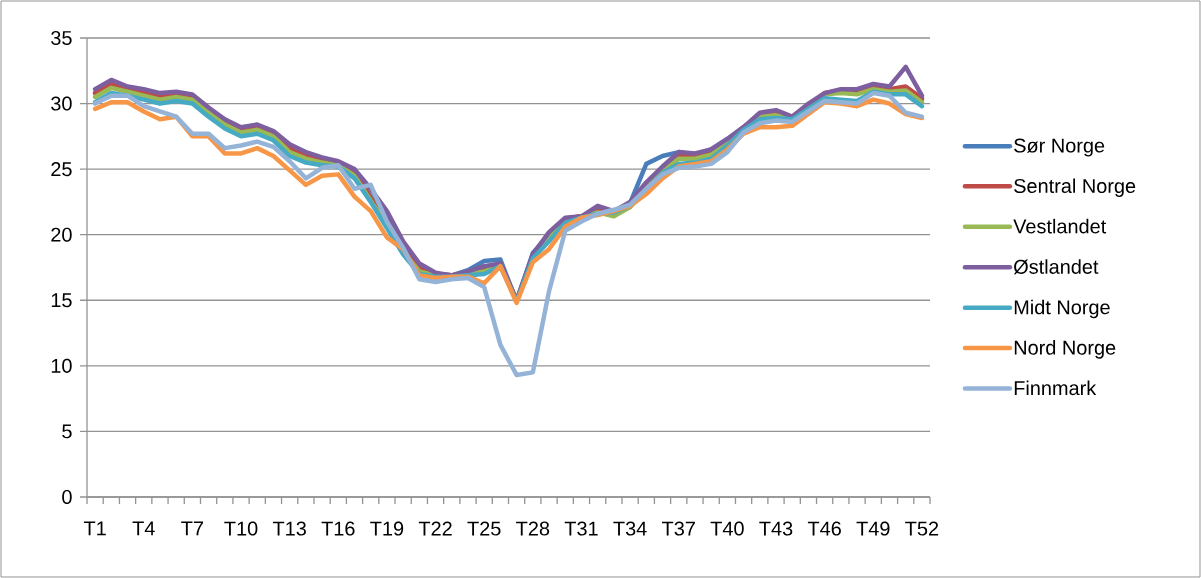  Describe the element at coordinates (61, 103) in the screenshot. I see `y-tick-label: 30` at that location.